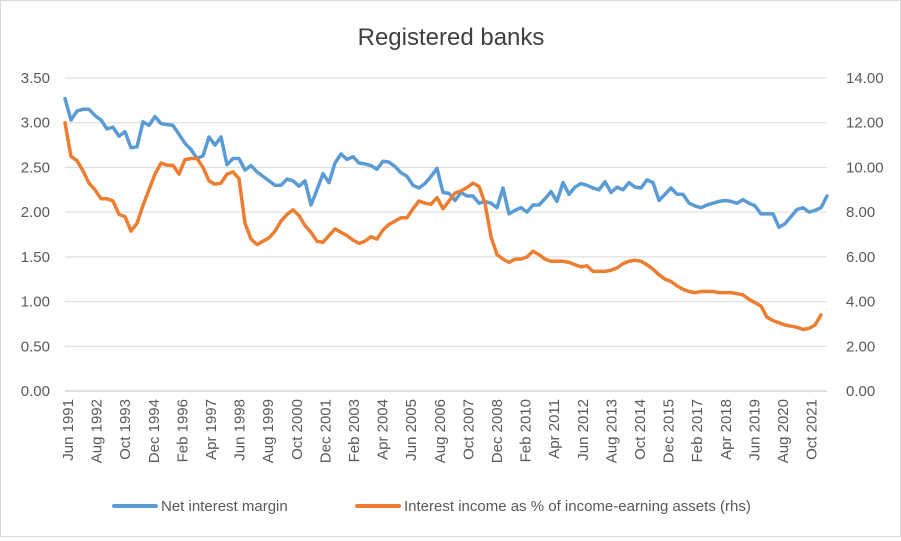 The image size is (901, 541). What do you see at coordinates (297, 429) in the screenshot?
I see `x-tick-label: Oct 2000` at bounding box center [297, 429].